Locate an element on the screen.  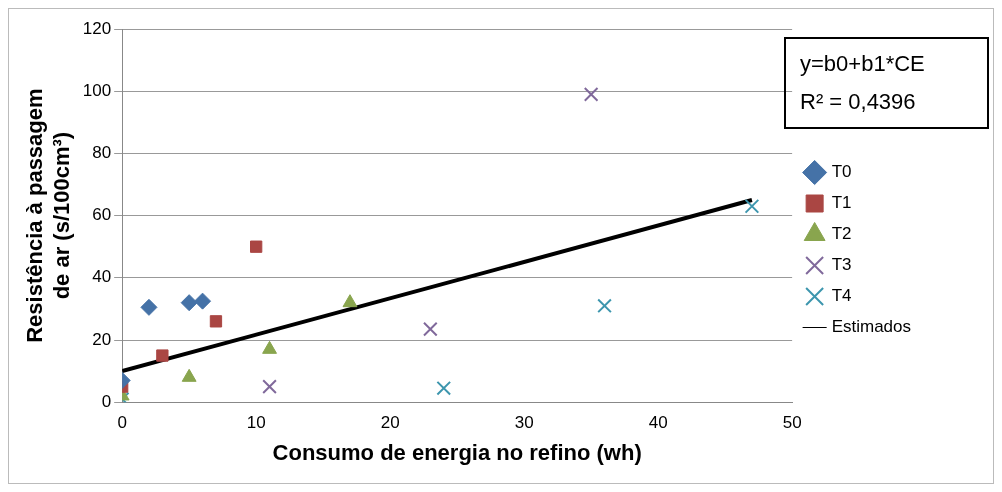
legend-label: T0 is located at coordinates (841, 172).